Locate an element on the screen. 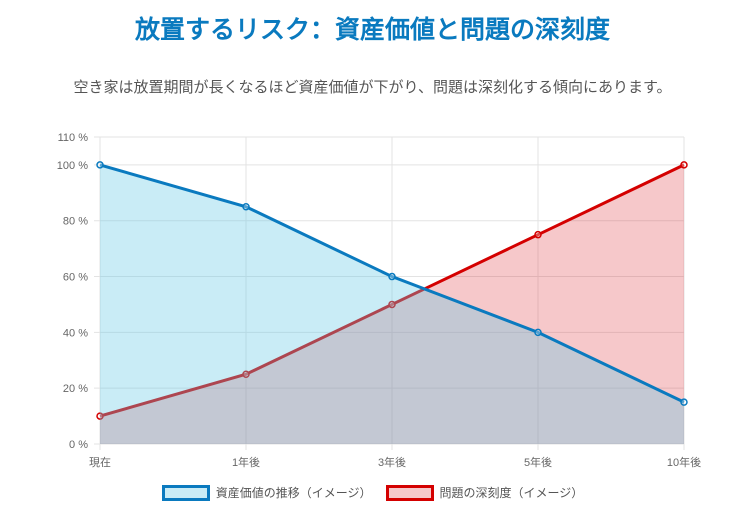 The image size is (745, 511). x-tick-label: 現在 is located at coordinates (100, 462).